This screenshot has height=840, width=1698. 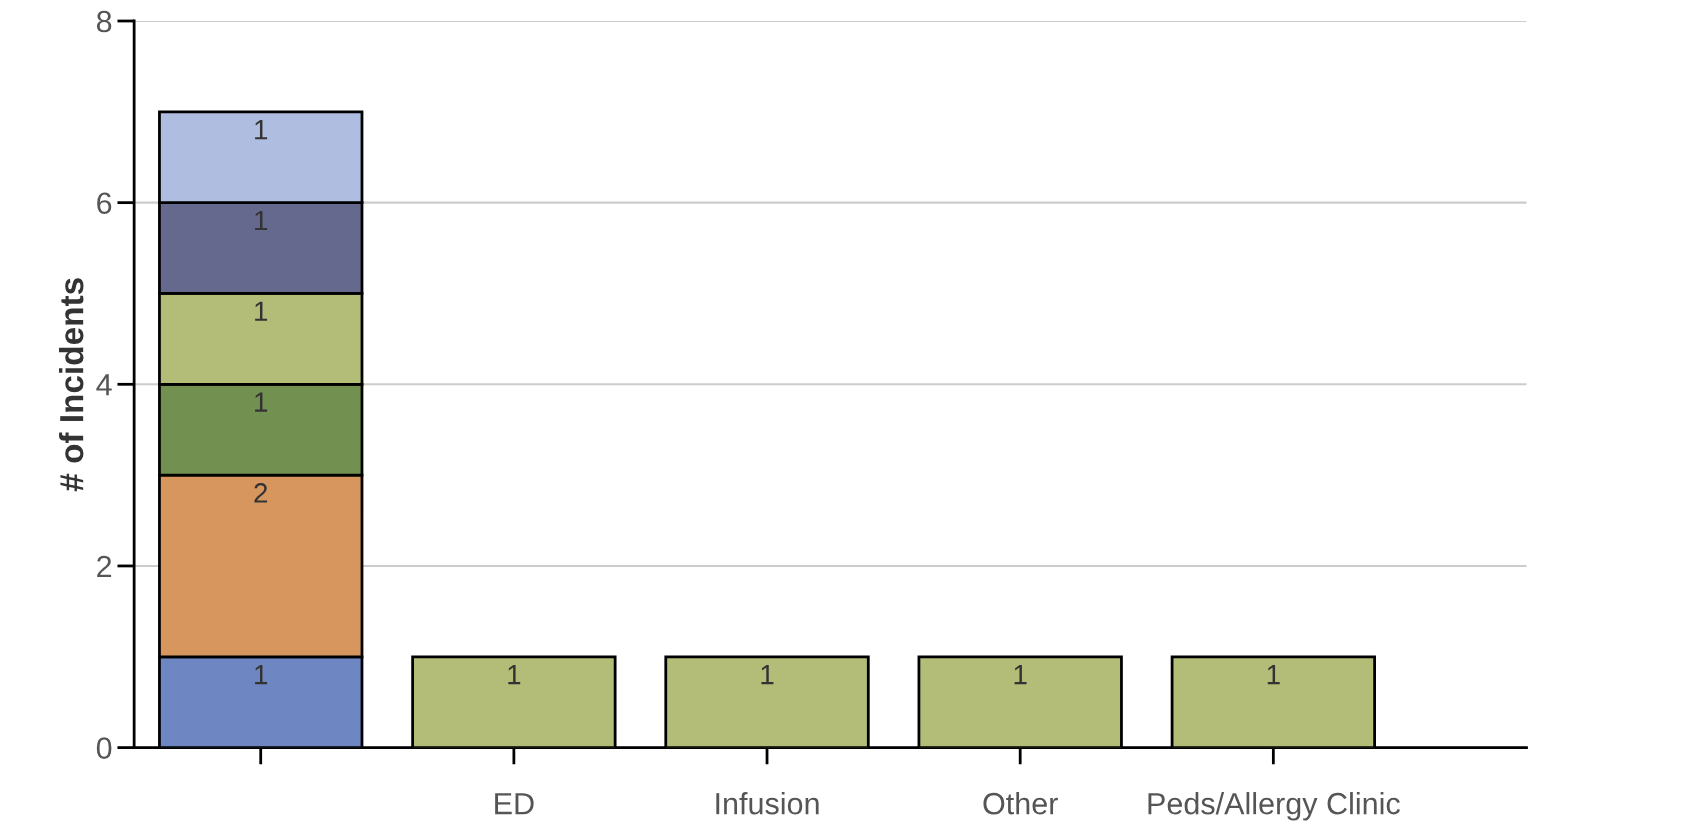 I want to click on data-label: 2, so click(x=261, y=493).